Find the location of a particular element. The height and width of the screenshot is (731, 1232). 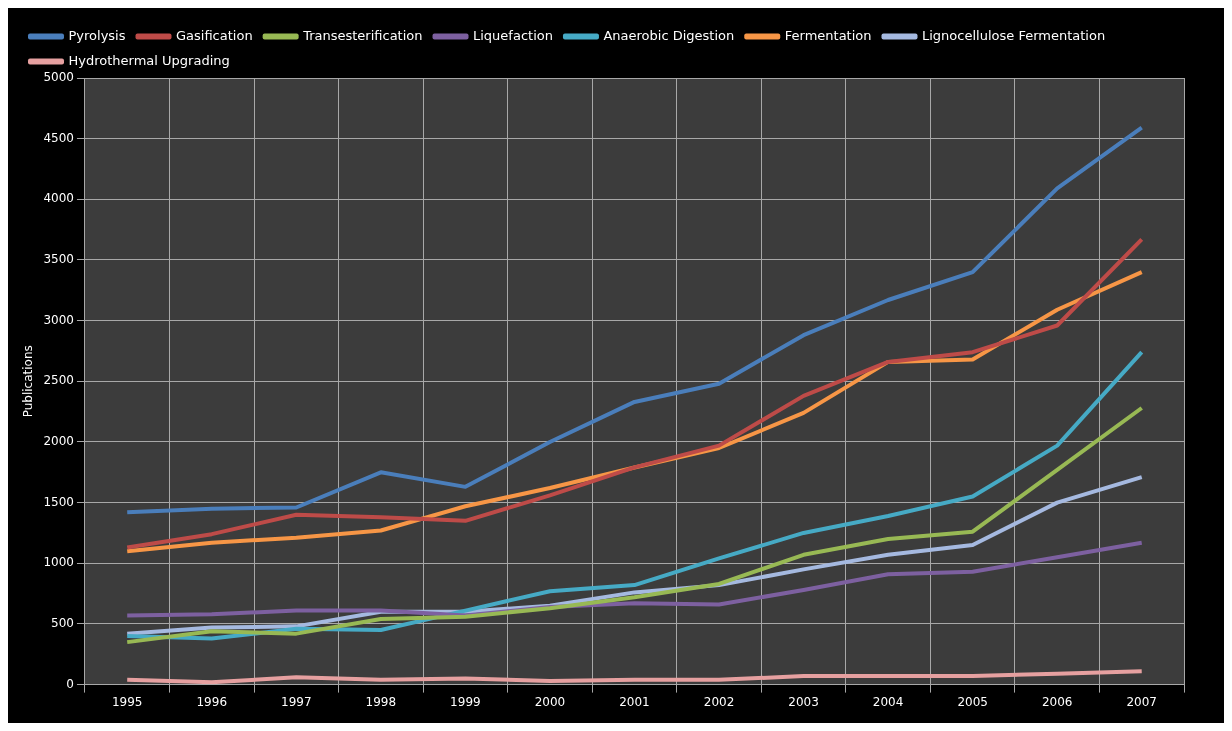

y-tick-label: 2000 is located at coordinates (58, 441).